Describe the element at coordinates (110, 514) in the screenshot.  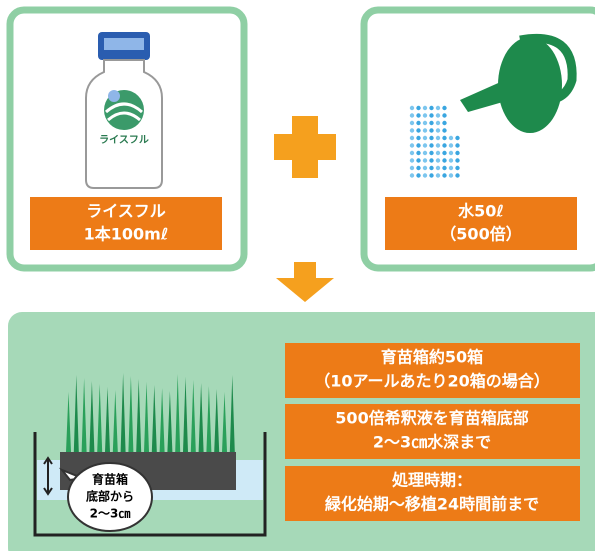
I see `bubble-text: 2〜3㎝` at that location.